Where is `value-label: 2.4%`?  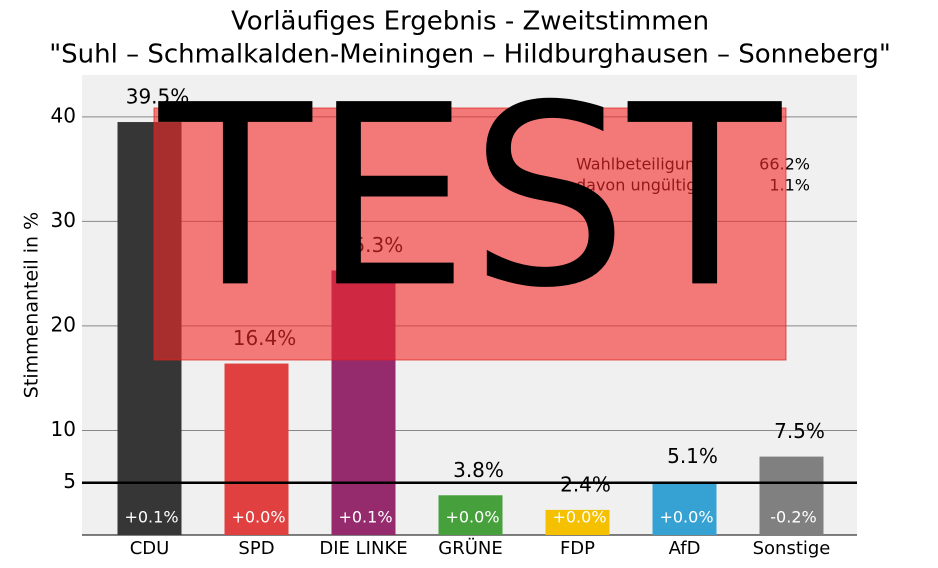
value-label: 2.4% is located at coordinates (585, 484).